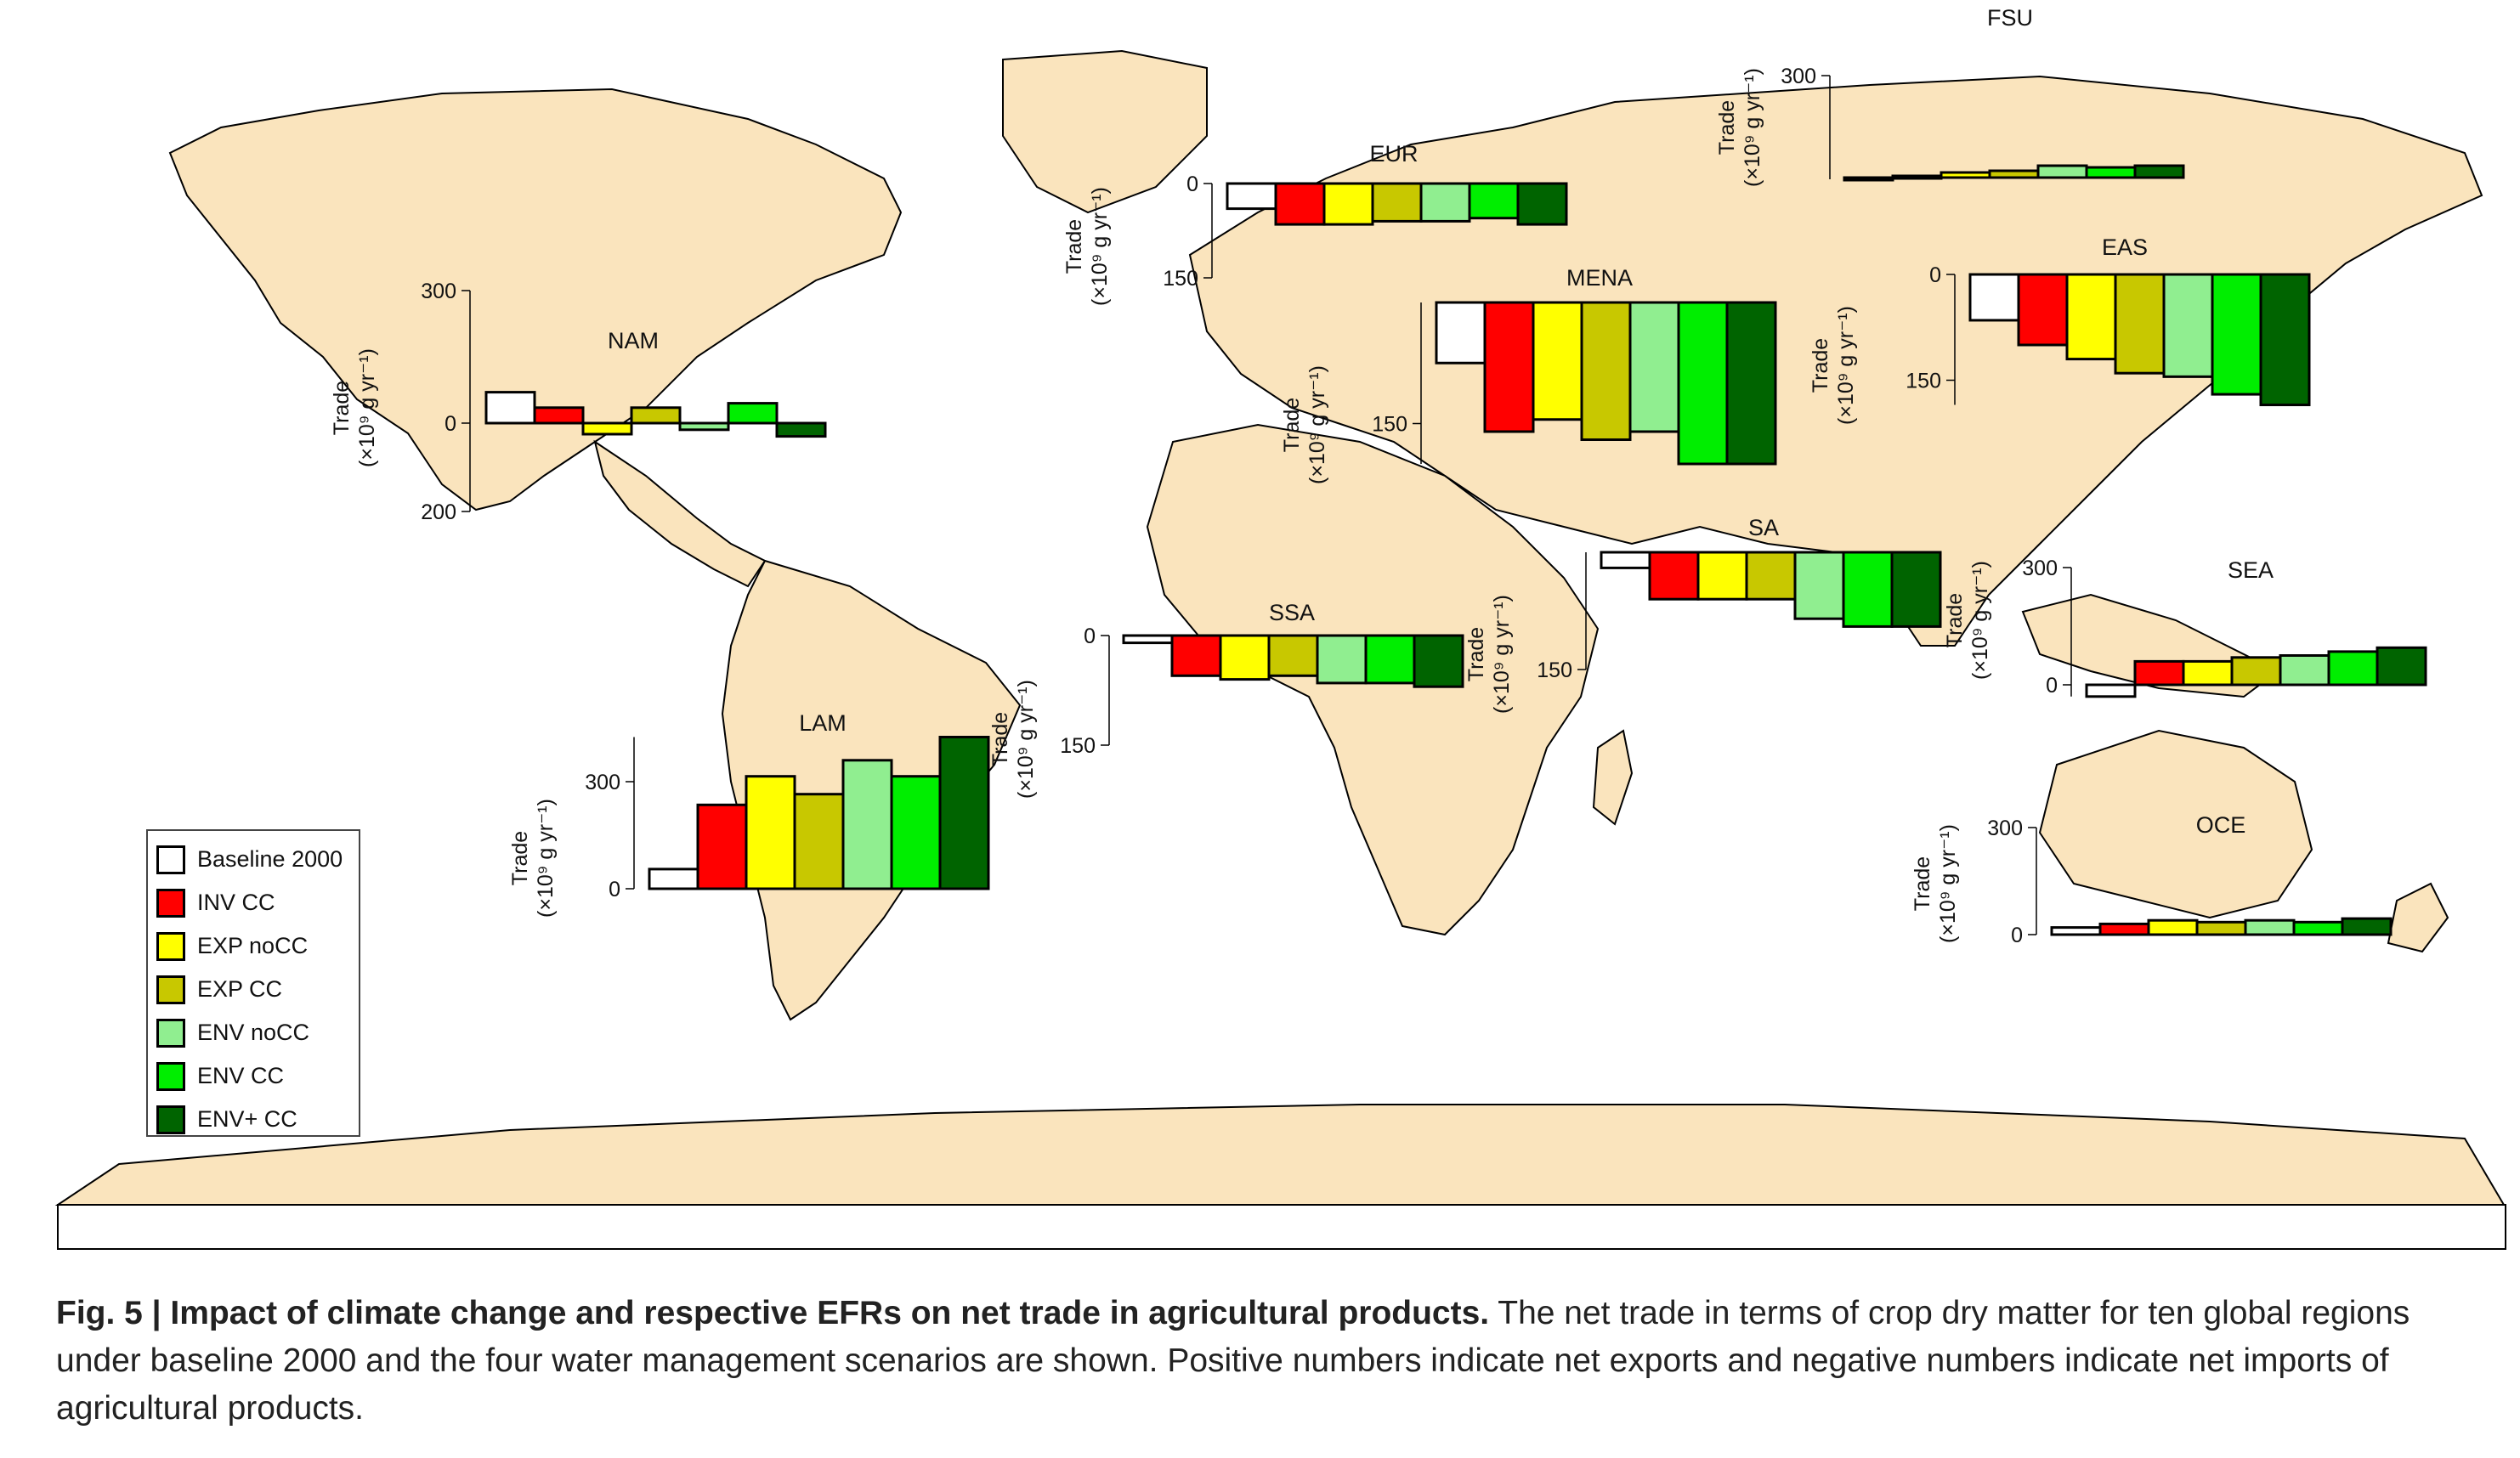  What do you see at coordinates (1251, 196) in the screenshot?
I see `bar-eur-baseline-2000` at bounding box center [1251, 196].